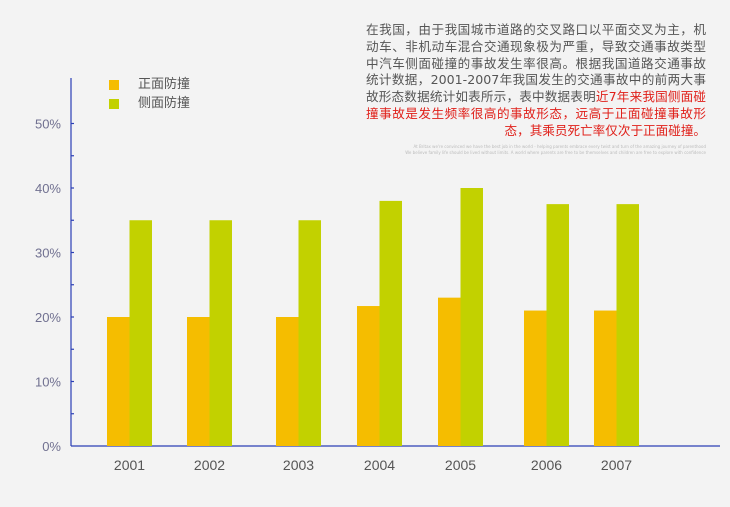 Image resolution: width=730 pixels, height=507 pixels. What do you see at coordinates (379, 465) in the screenshot?
I see `x-tick-label: 2004` at bounding box center [379, 465].